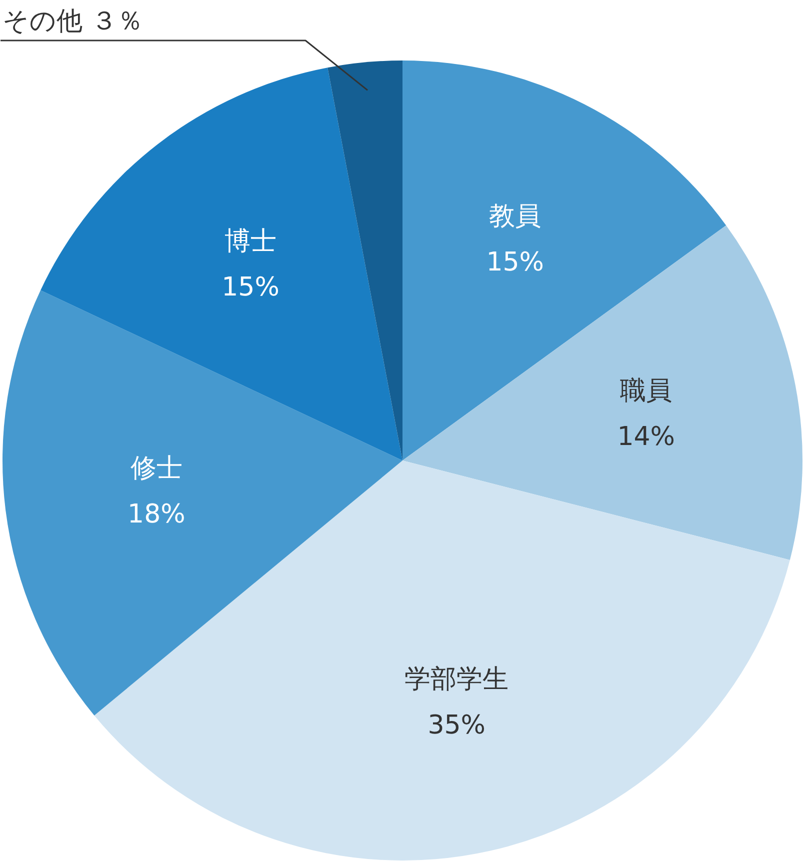  I want to click on data-label: 14%, so click(646, 437).